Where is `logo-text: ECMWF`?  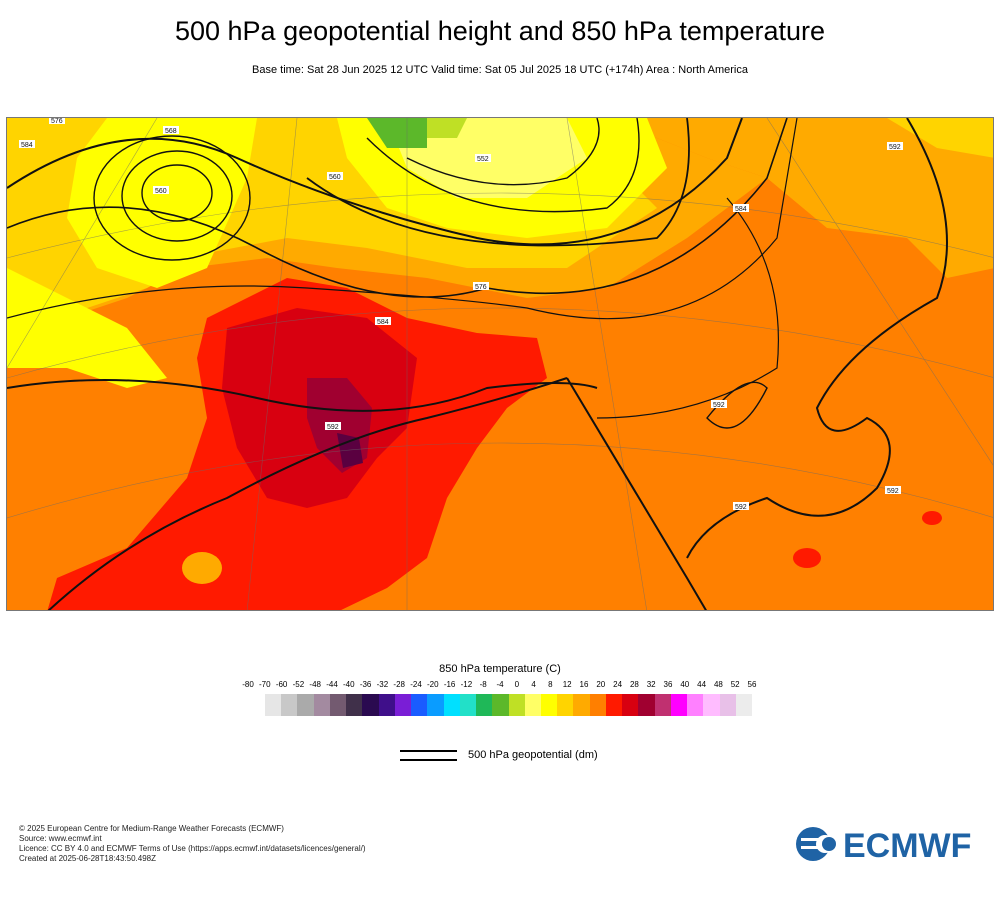 logo-text: ECMWF is located at coordinates (907, 844).